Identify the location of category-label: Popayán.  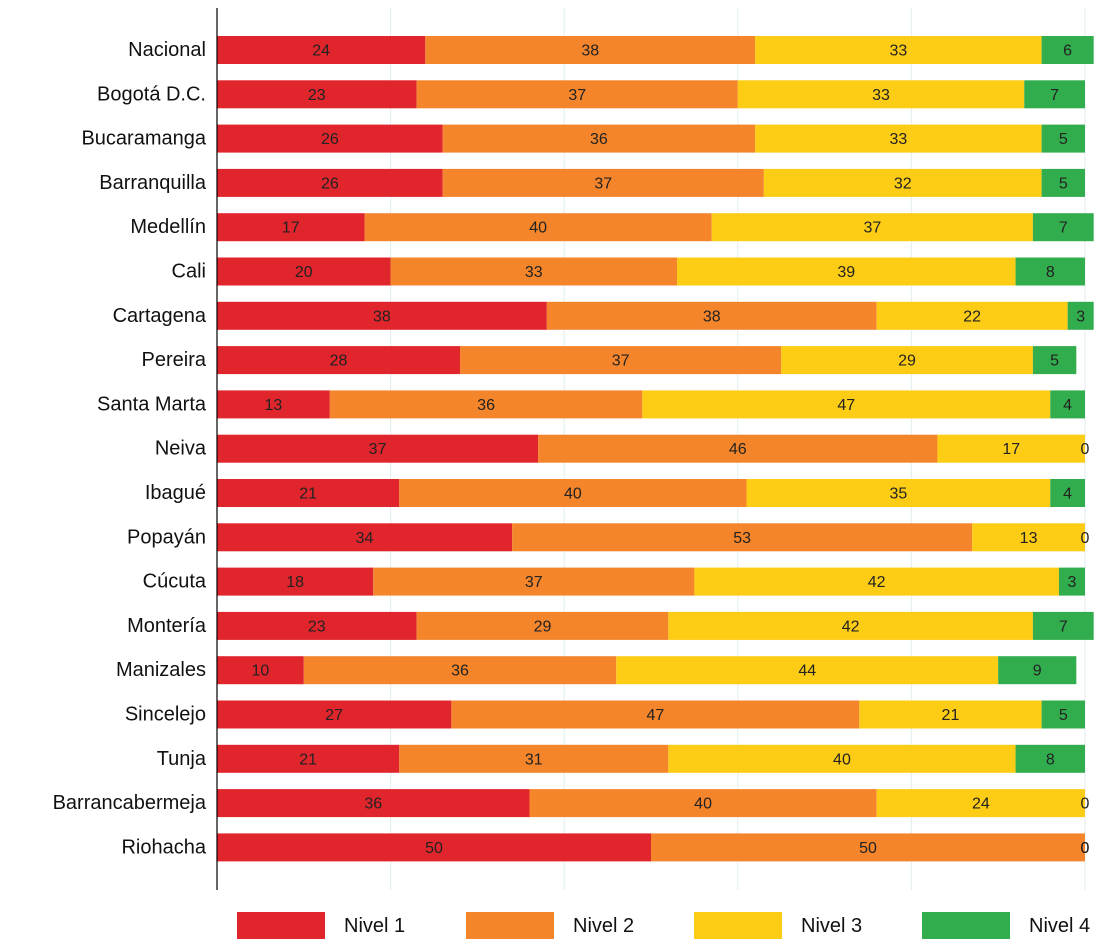
(166, 537).